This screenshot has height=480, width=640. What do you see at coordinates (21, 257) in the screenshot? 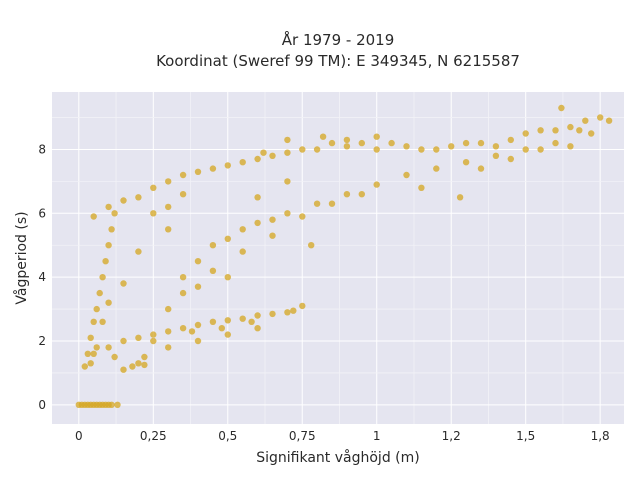
I see `y-axis-label: Vågperiod (s)` at bounding box center [21, 257].